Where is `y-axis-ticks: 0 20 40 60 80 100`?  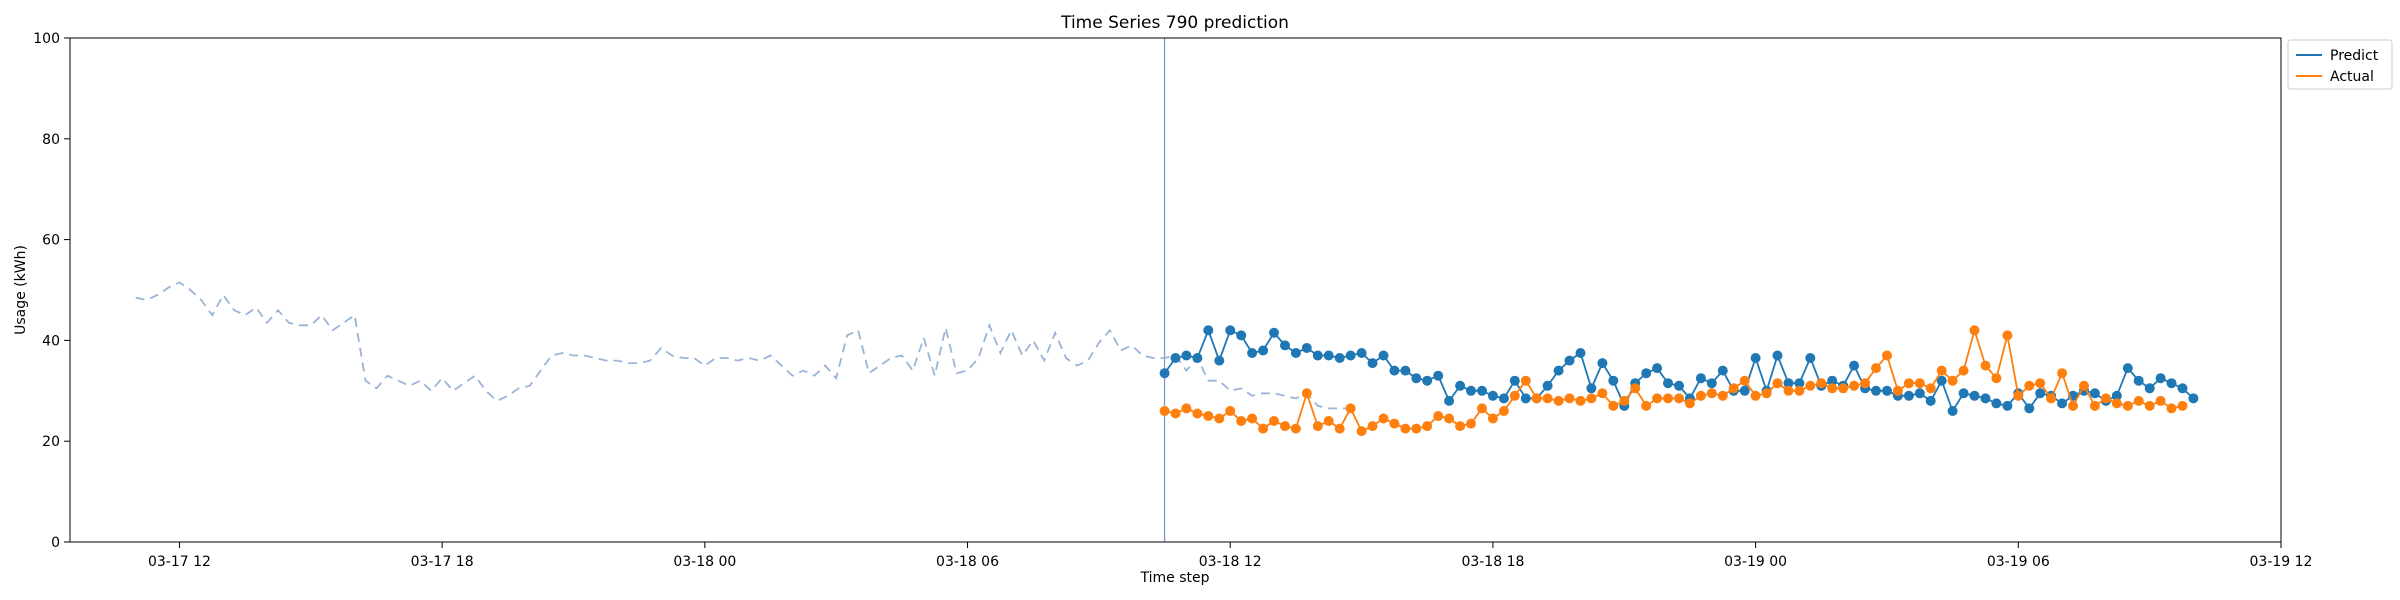 y-axis-ticks: 0 20 40 60 80 100 is located at coordinates (51, 291).